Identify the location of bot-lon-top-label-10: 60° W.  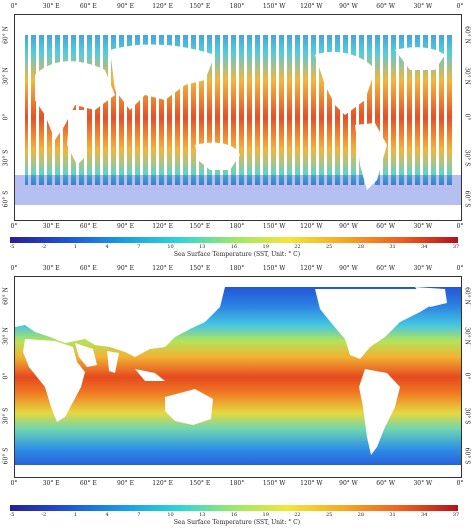
(386, 268).